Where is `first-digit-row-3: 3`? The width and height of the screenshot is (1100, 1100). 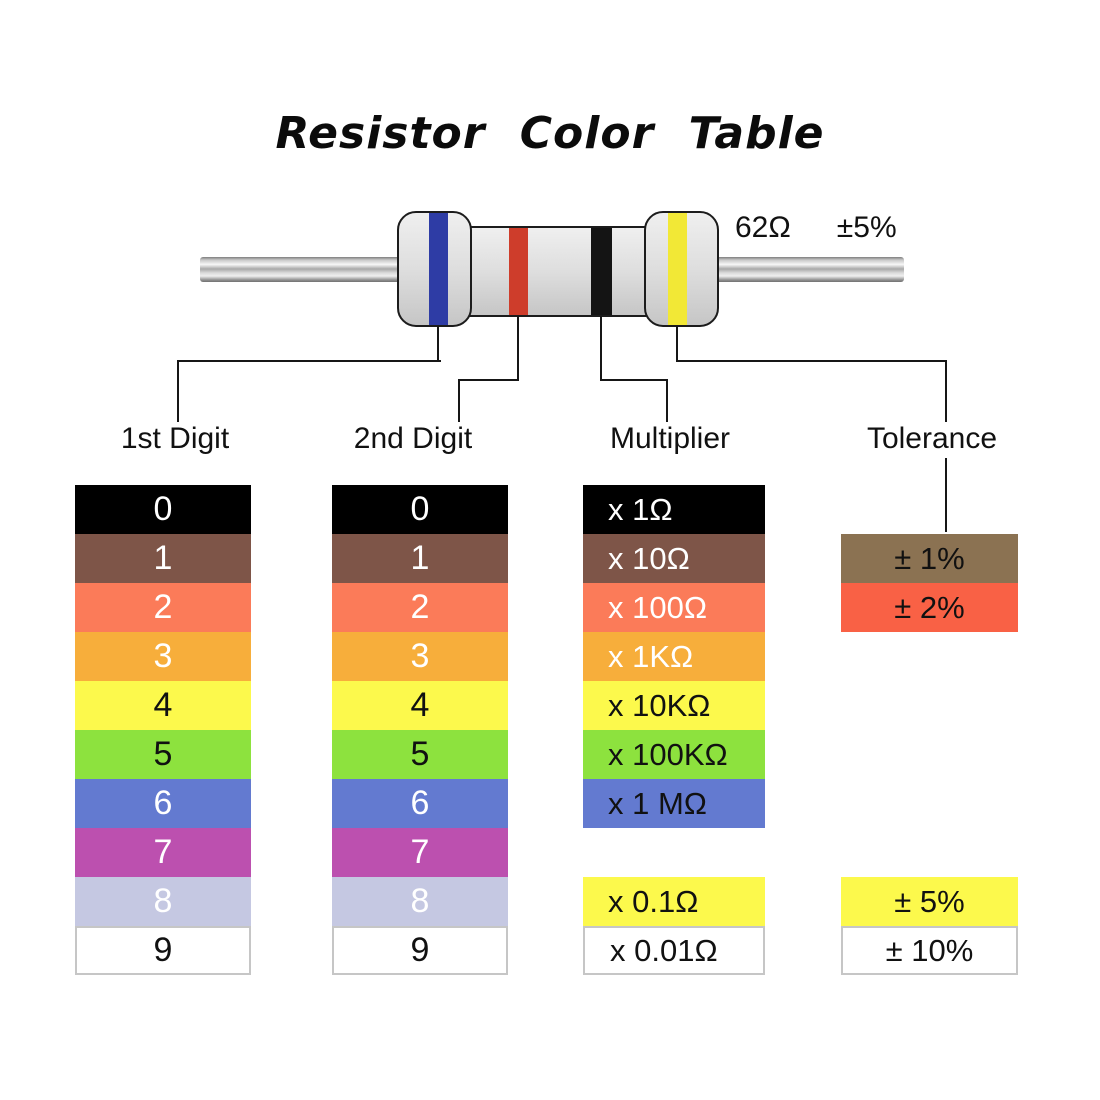 first-digit-row-3: 3 is located at coordinates (163, 656).